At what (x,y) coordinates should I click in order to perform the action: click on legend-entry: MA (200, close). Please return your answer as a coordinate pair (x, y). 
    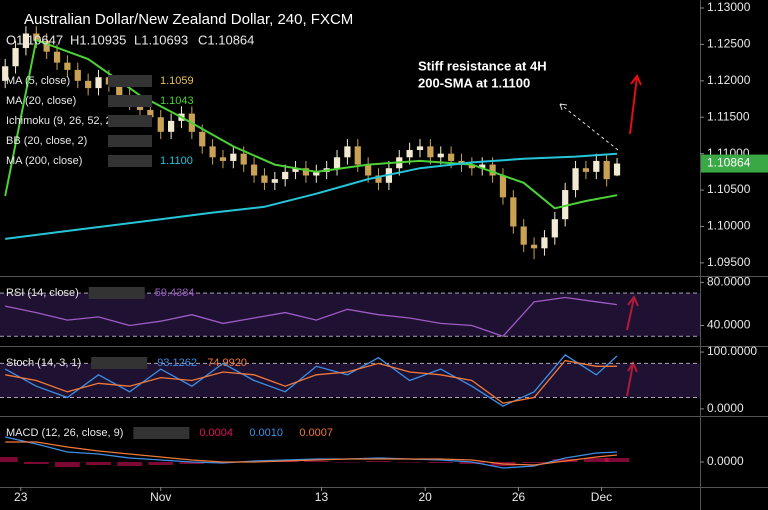
    Looking at the image, I should click on (44, 161).